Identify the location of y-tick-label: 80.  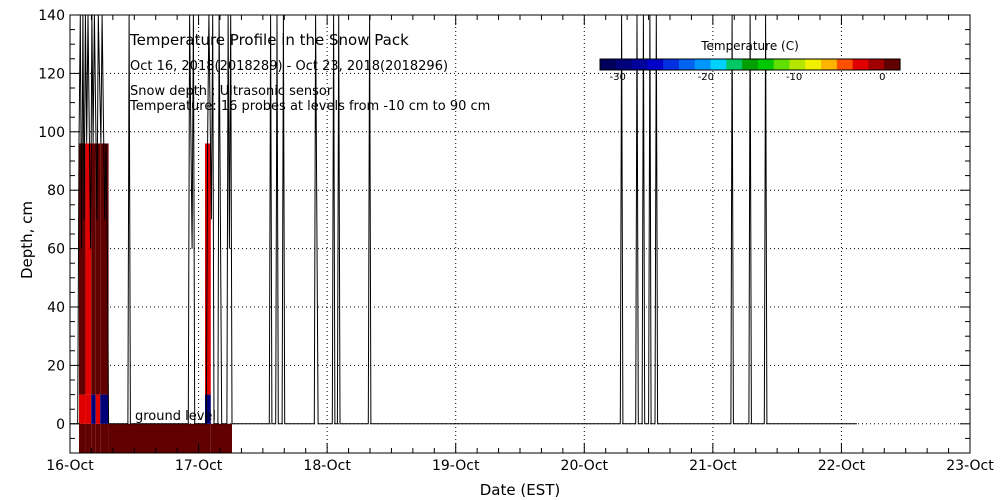
(56, 191).